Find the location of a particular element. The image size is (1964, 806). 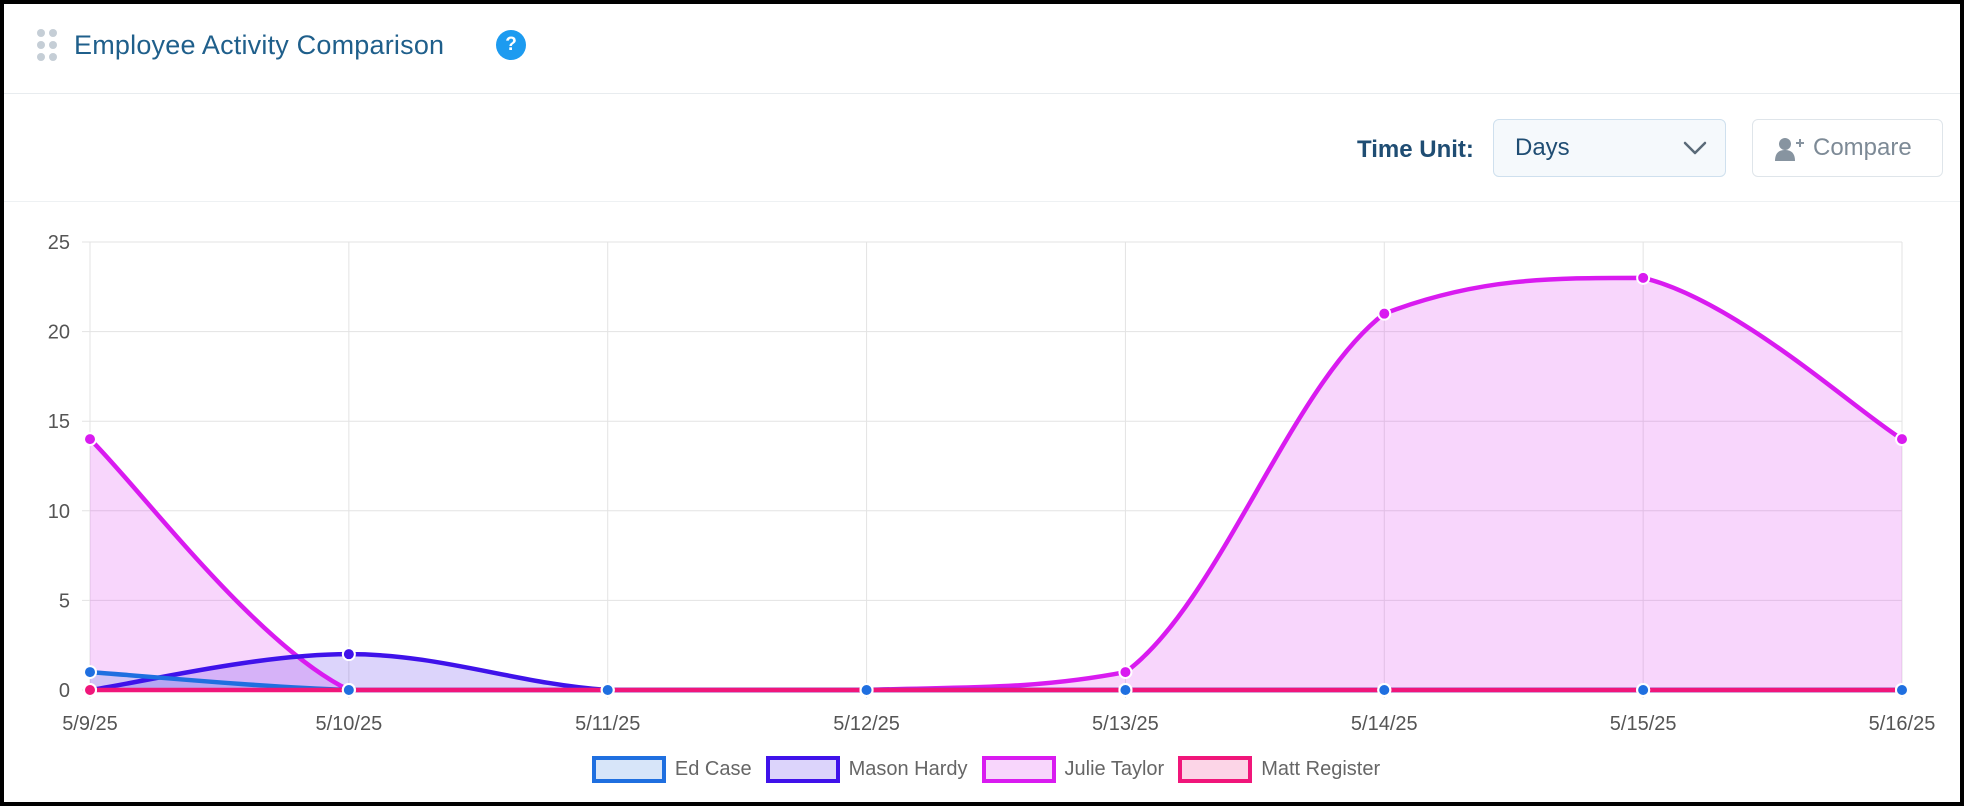

legend-item: Julie Taylor is located at coordinates (1073, 769).